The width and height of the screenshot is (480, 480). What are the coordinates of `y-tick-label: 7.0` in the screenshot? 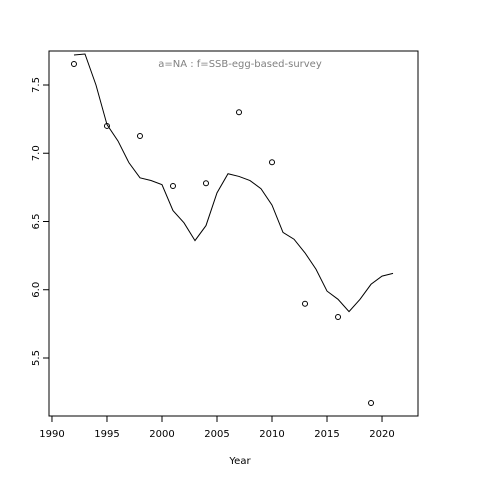 It's located at (36, 153).